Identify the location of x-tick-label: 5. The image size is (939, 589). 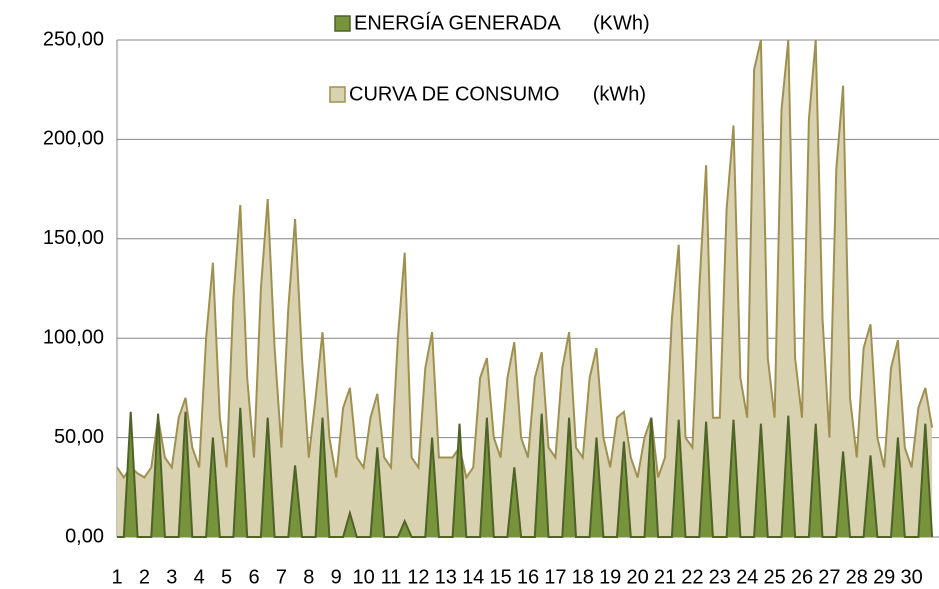
(226, 577).